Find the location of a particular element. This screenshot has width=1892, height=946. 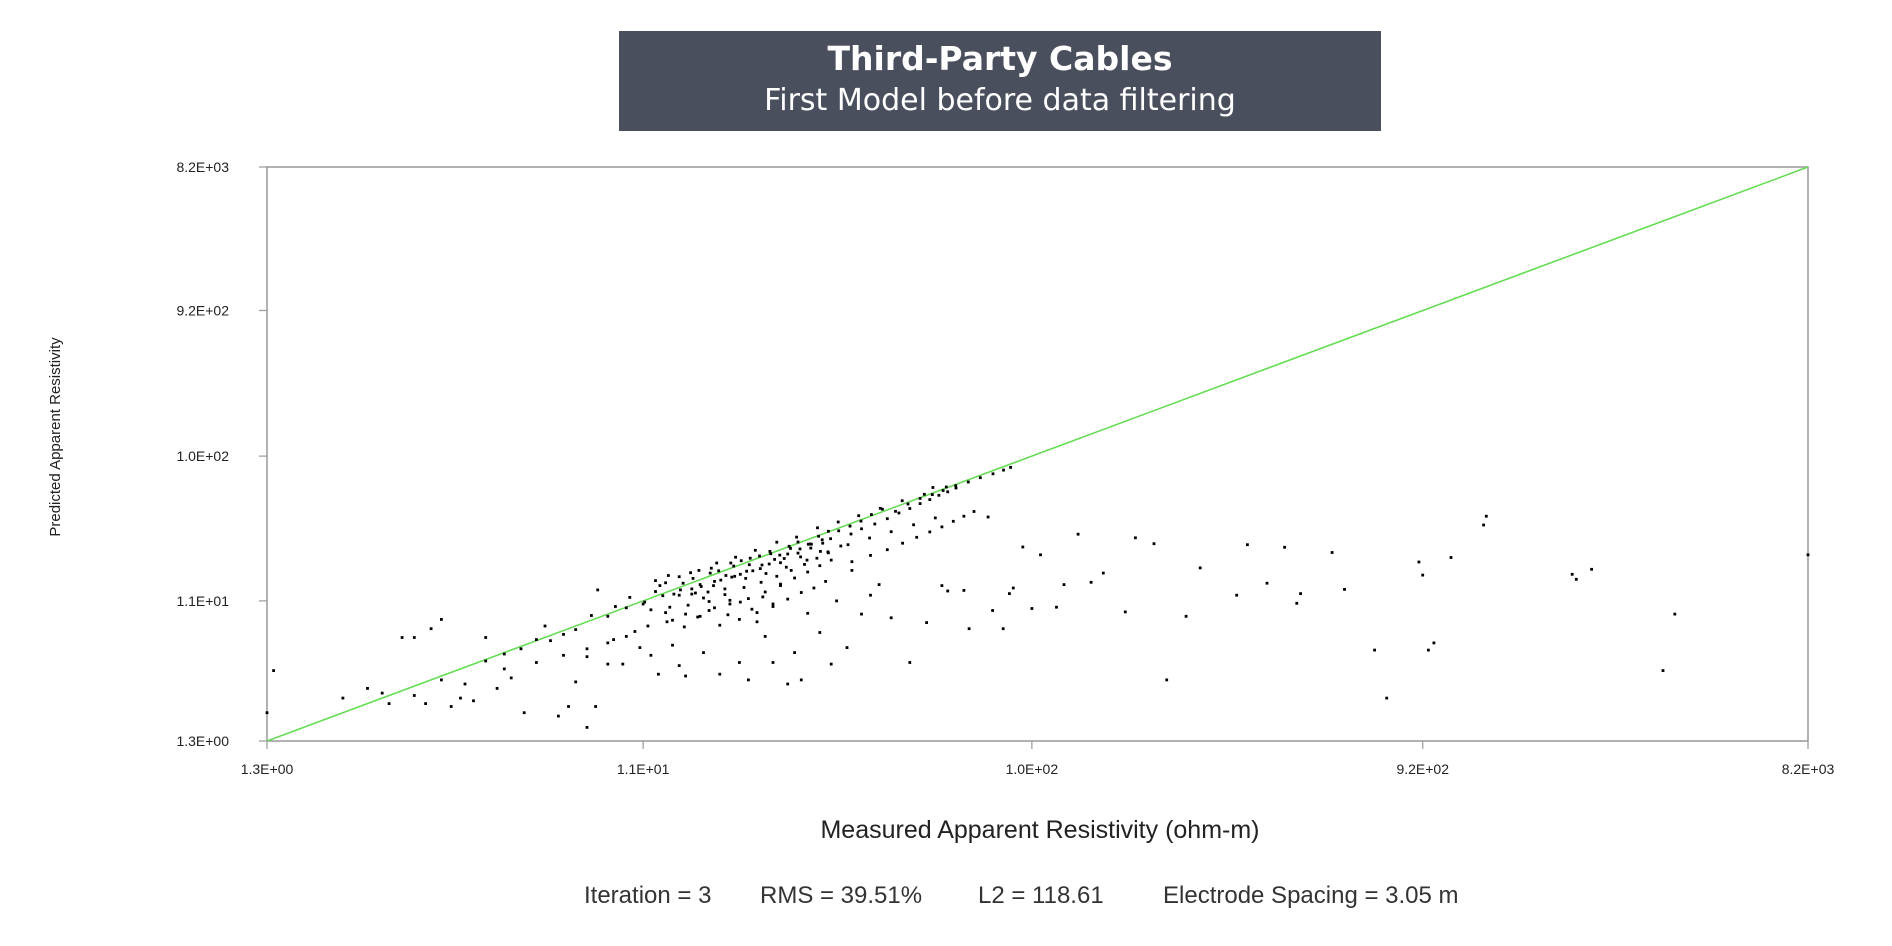

x-tick-label: 8.2E+03 is located at coordinates (1808, 769).